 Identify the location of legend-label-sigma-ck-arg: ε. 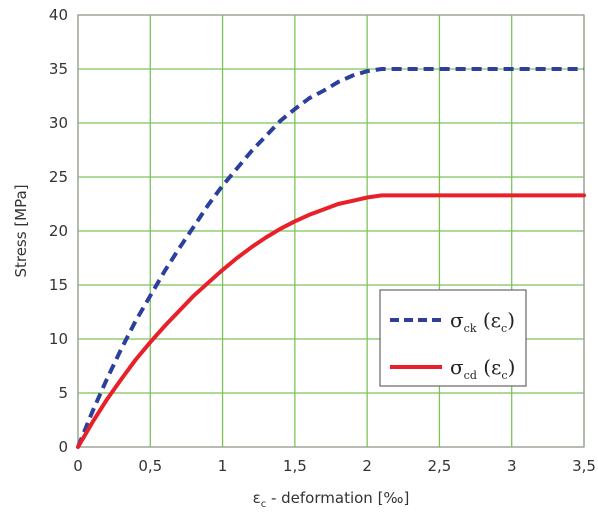
(496, 320).